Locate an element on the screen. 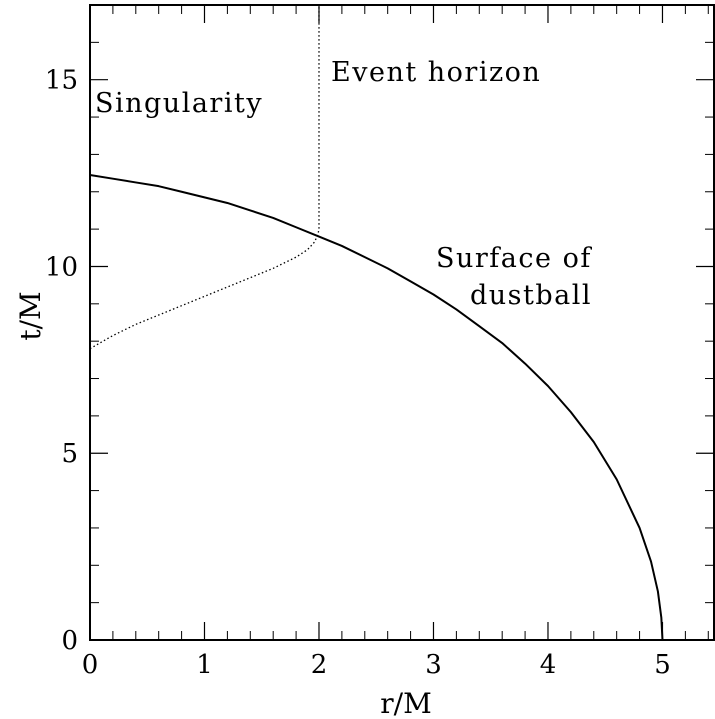 Image resolution: width=715 pixels, height=719 pixels. y-tick-label: 10 is located at coordinates (61, 267).